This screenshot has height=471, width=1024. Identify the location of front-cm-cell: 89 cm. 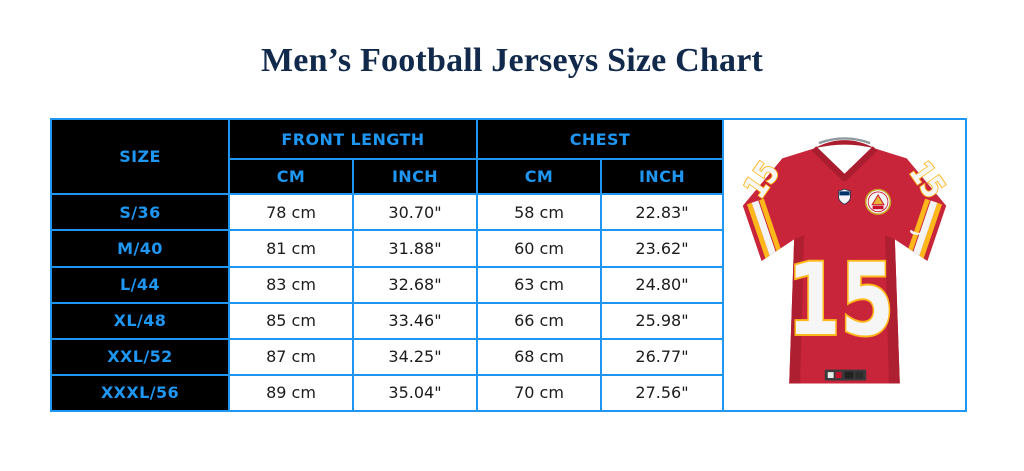
(291, 393).